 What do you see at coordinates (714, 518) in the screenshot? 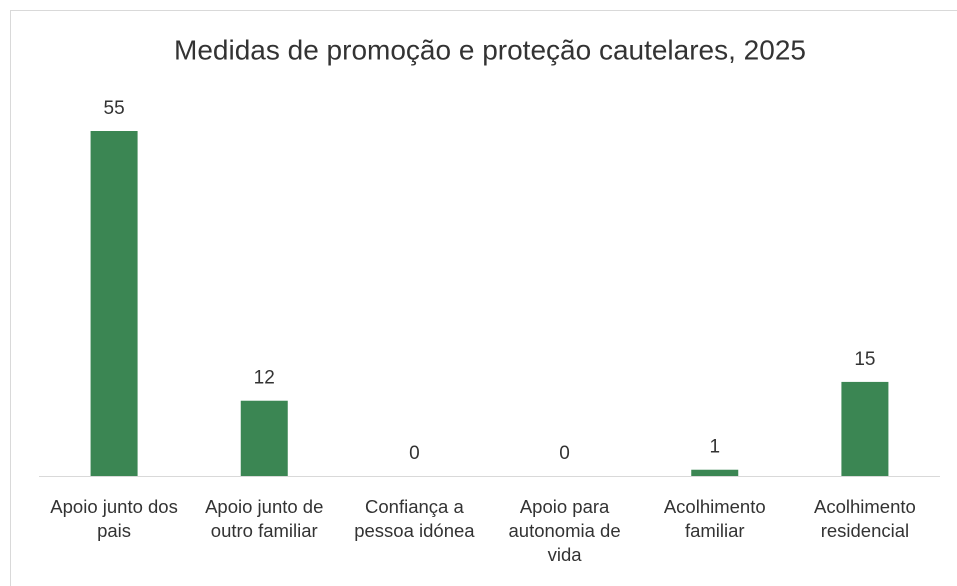
I see `x-tick-label: Acolhimento familiar` at bounding box center [714, 518].